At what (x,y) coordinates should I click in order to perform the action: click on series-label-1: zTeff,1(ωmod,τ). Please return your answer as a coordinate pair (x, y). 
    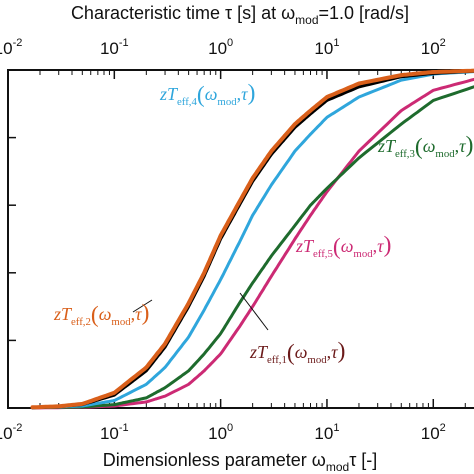
    Looking at the image, I should click on (297, 352).